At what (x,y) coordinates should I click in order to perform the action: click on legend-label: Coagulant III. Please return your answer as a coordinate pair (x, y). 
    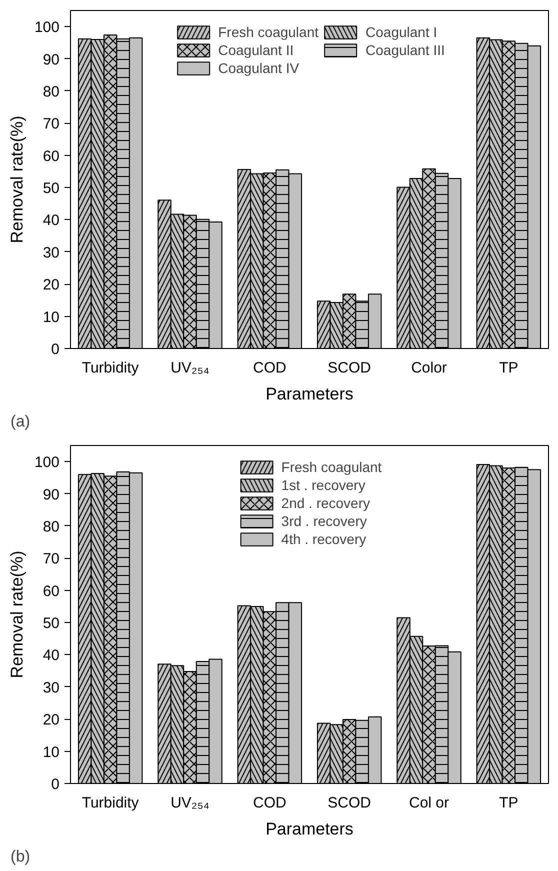
    Looking at the image, I should click on (405, 50).